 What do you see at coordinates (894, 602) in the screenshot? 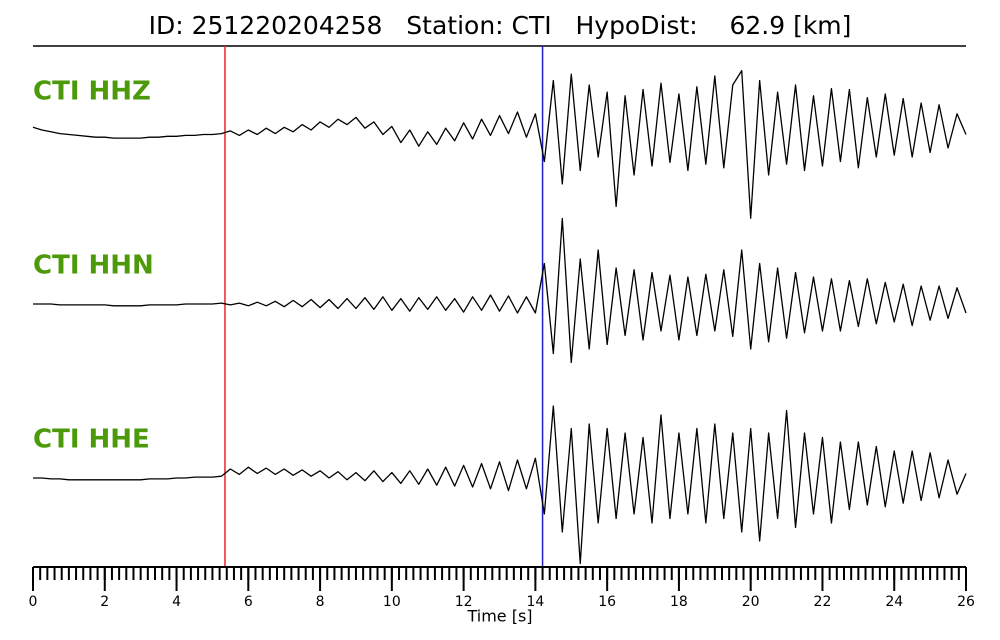
I see `x-tick-label: 24` at bounding box center [894, 602].